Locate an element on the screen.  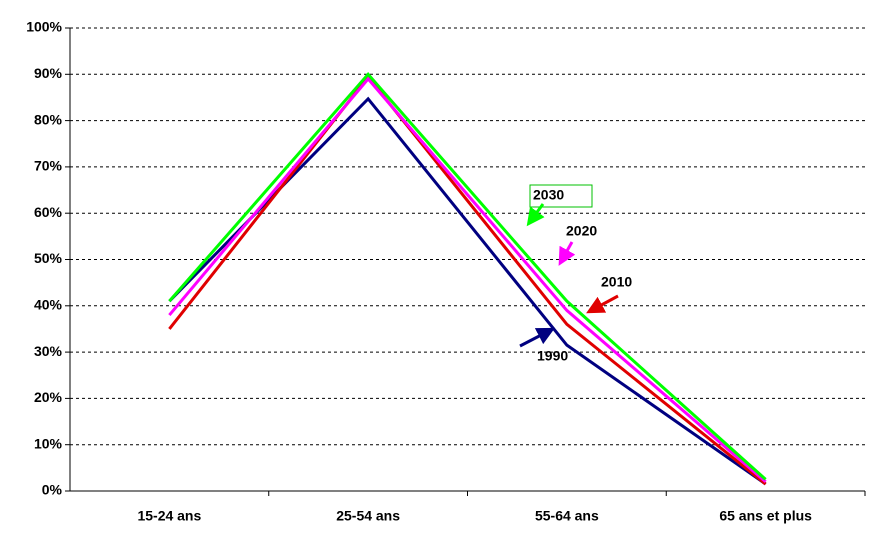
series-label: 2030 is located at coordinates (548, 195).